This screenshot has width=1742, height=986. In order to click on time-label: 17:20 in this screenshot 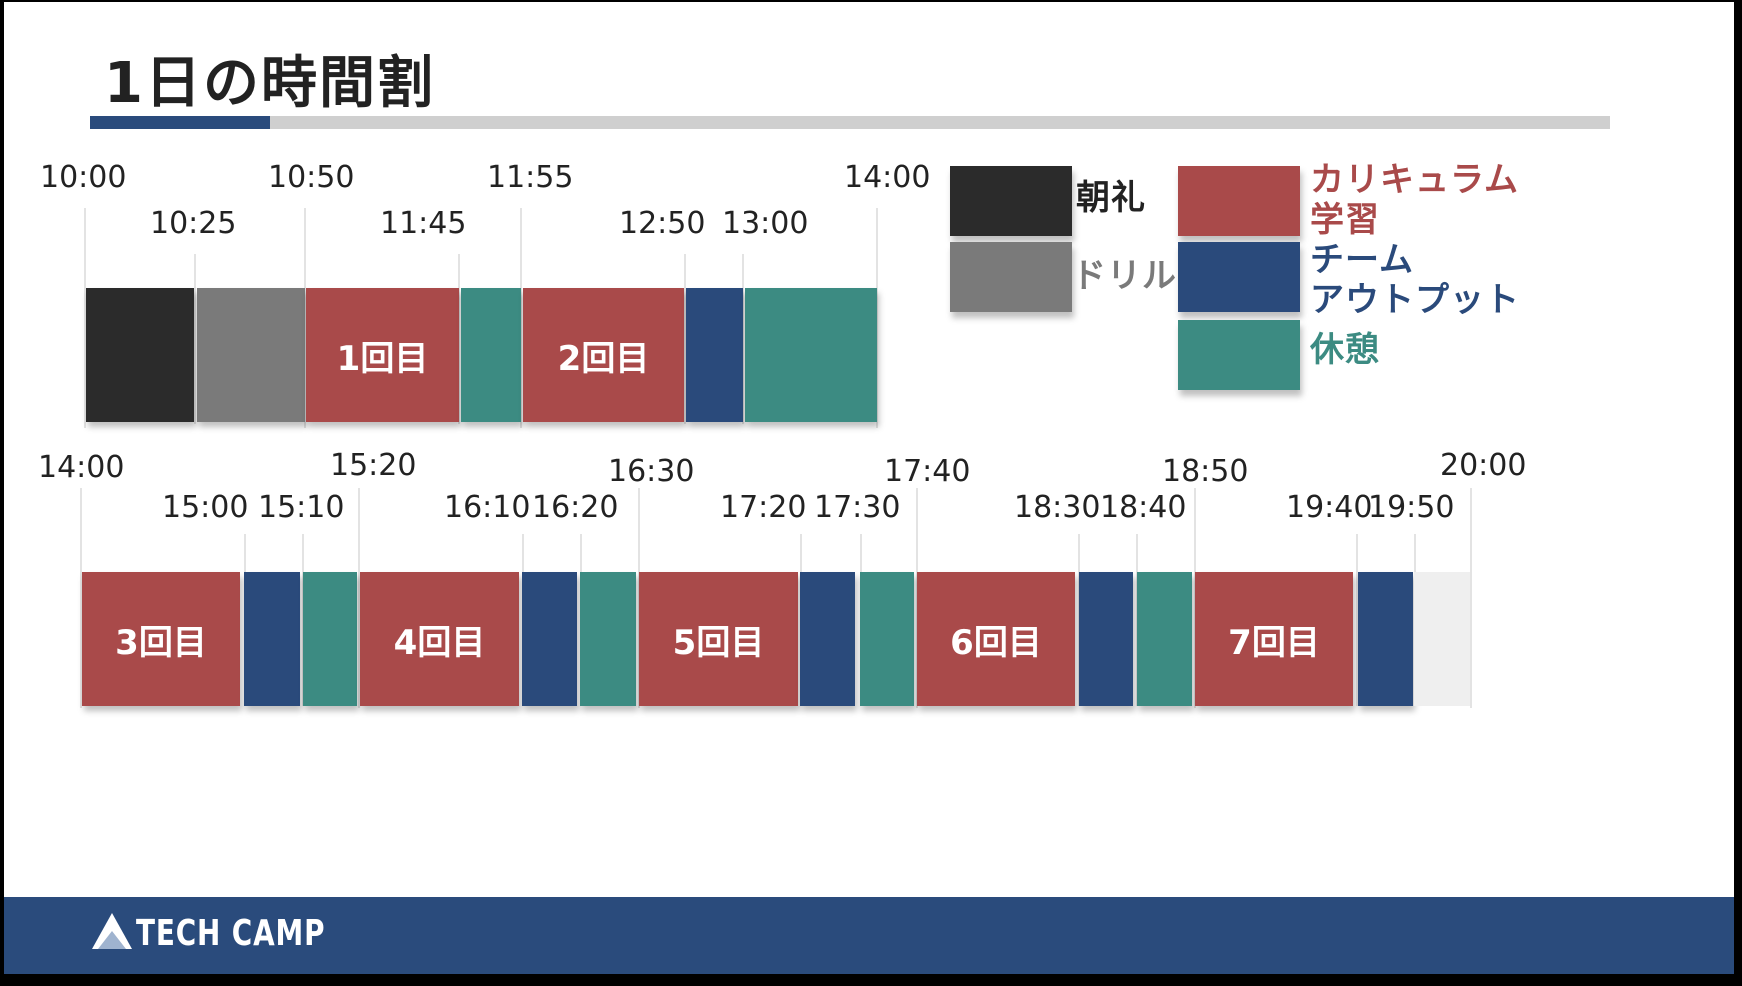, I will do `click(763, 507)`.